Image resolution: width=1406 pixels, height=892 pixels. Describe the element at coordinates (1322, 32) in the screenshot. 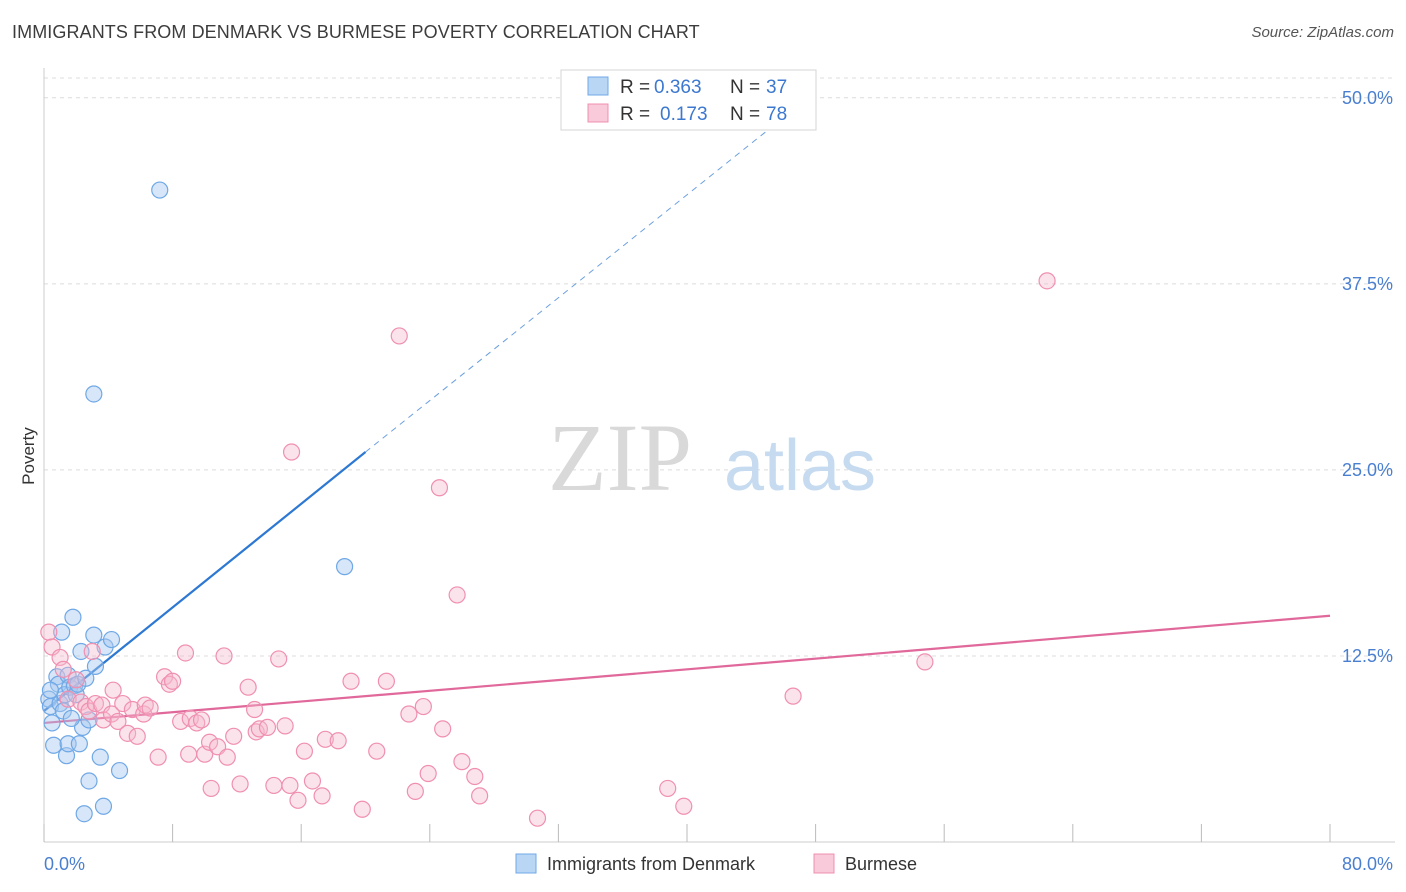

I see `source-credit: Source: ZipAtlas.com` at that location.